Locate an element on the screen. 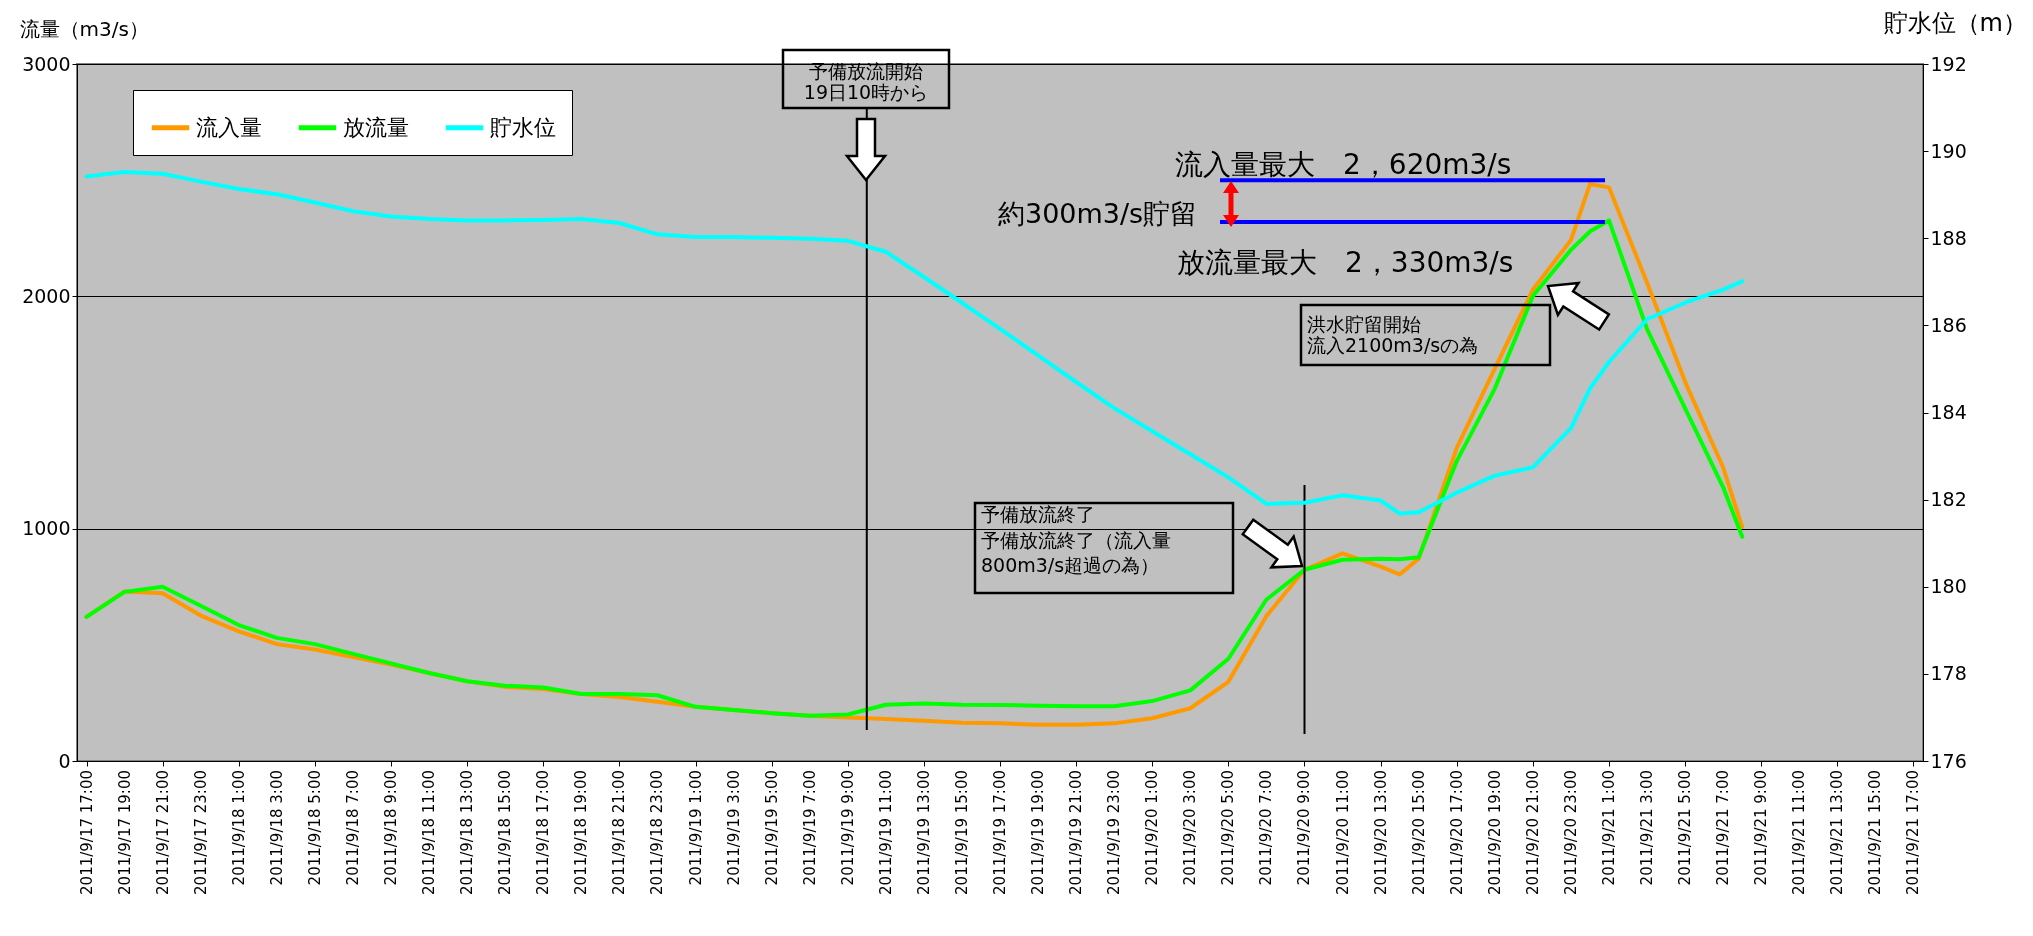 Image resolution: width=2033 pixels, height=936 pixels. legend-label: 放流量 is located at coordinates (376, 127).